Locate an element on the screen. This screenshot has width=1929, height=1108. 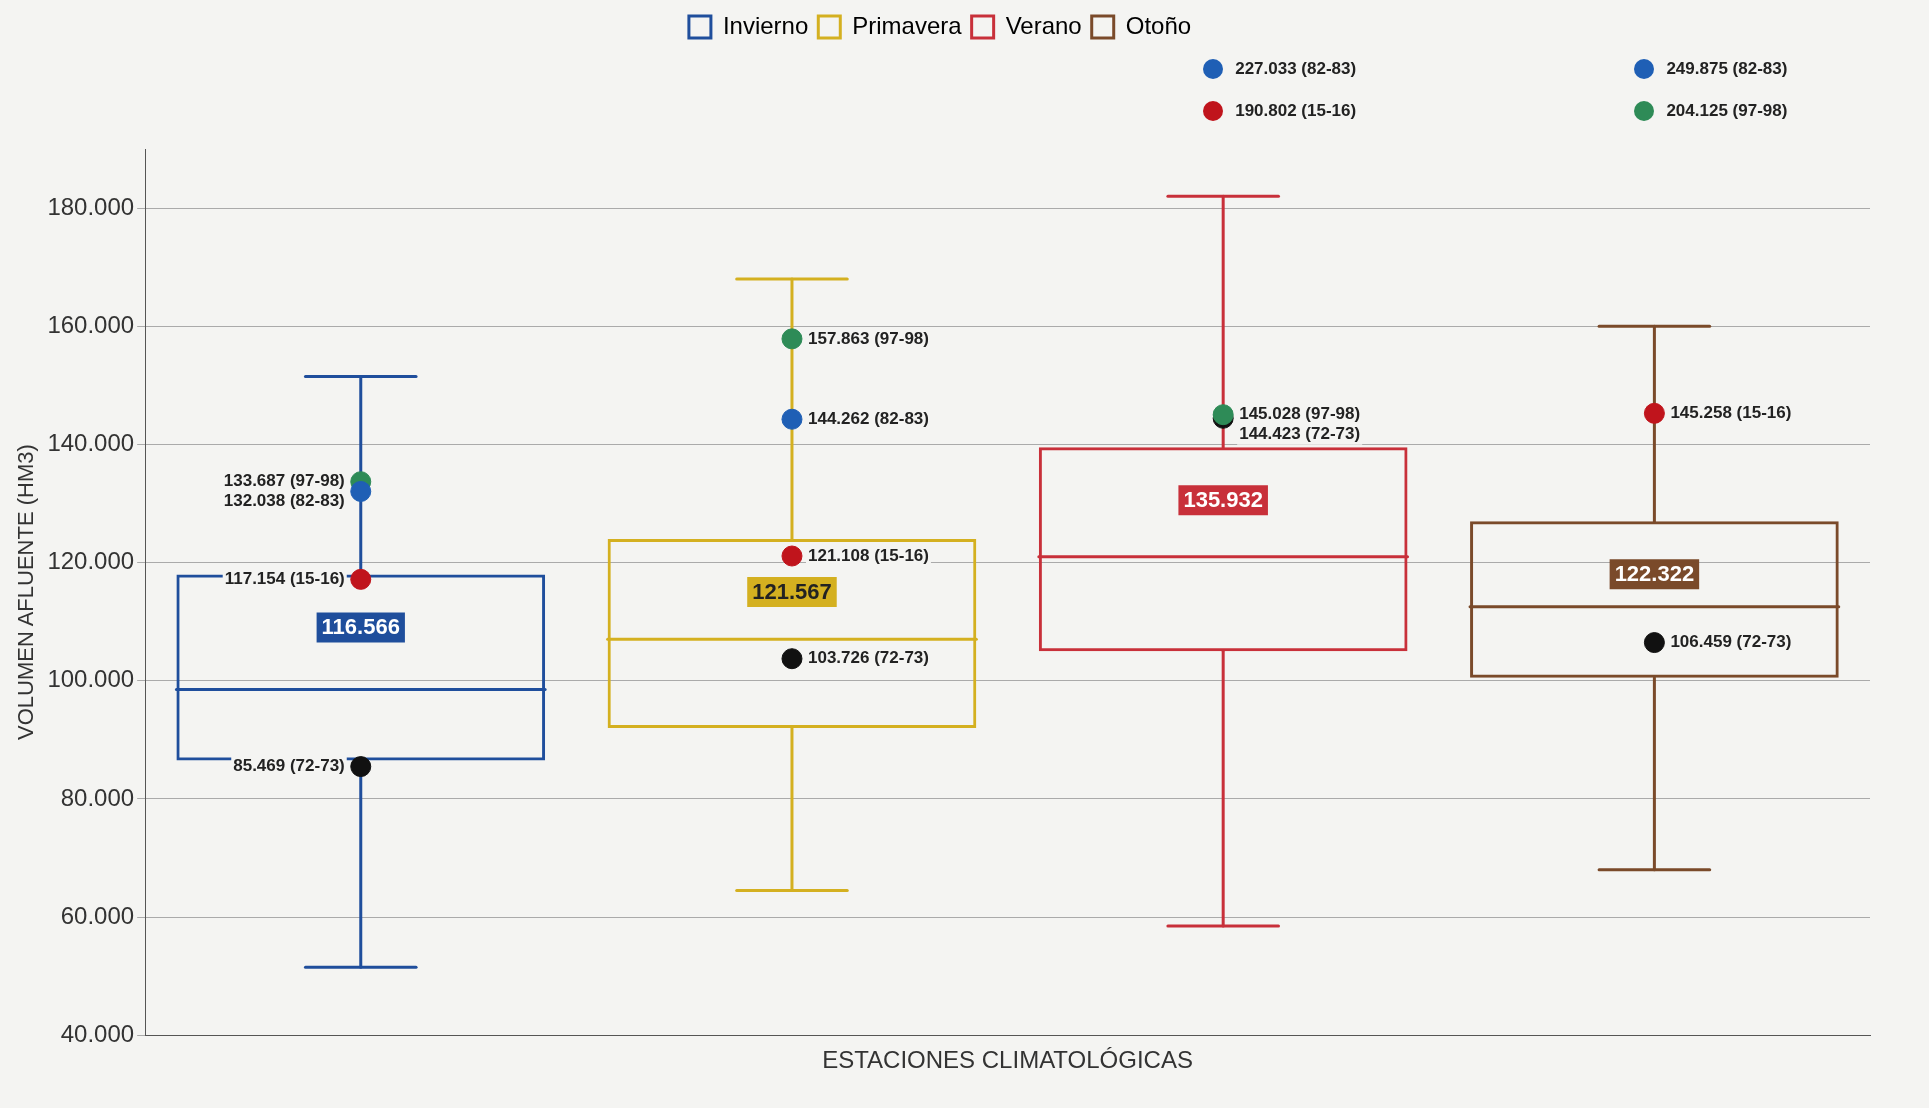
legend-label: Invierno is located at coordinates (765, 25).